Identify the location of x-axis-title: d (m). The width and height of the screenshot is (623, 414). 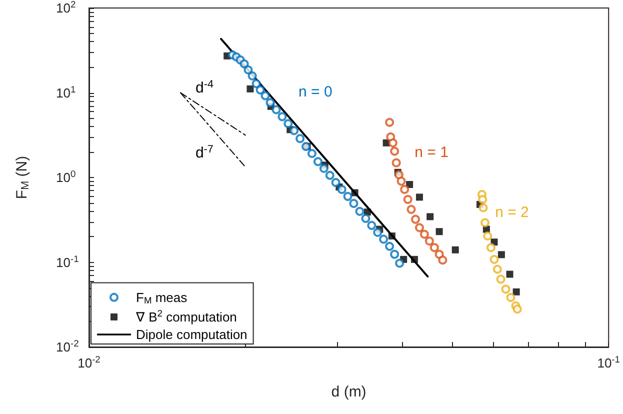
(348, 392).